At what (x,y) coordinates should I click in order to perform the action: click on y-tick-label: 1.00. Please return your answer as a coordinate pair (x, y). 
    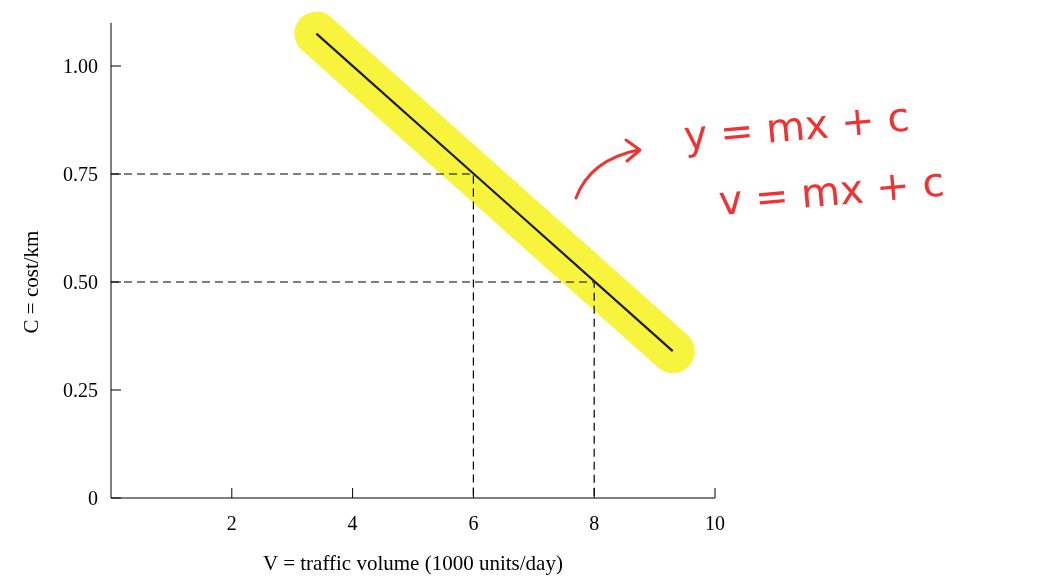
    Looking at the image, I should click on (80, 66).